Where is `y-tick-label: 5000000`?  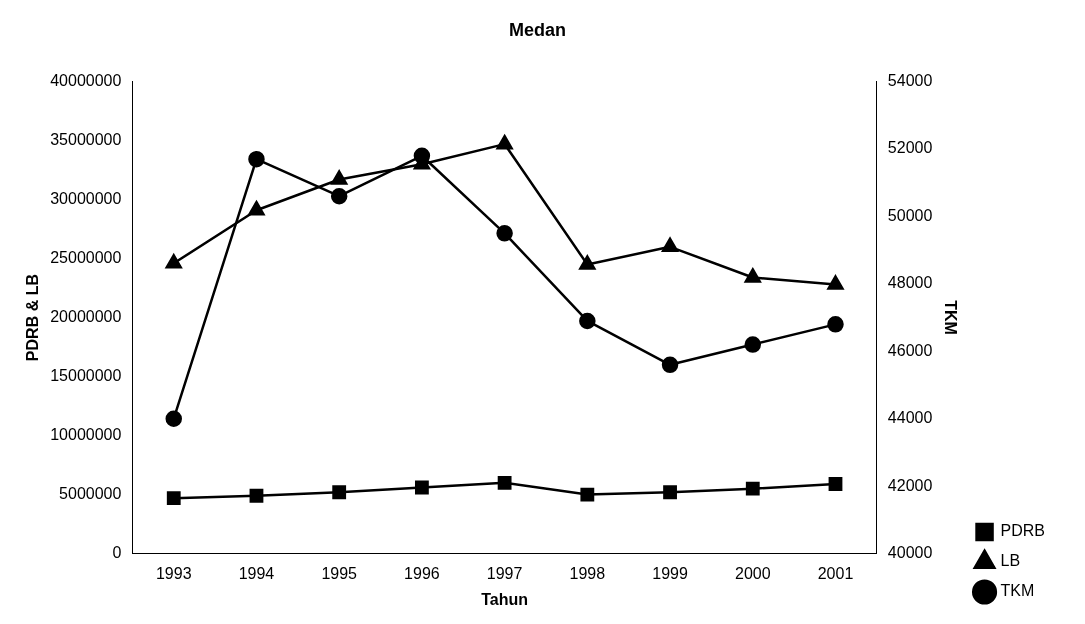
y-tick-label: 5000000 is located at coordinates (90, 494).